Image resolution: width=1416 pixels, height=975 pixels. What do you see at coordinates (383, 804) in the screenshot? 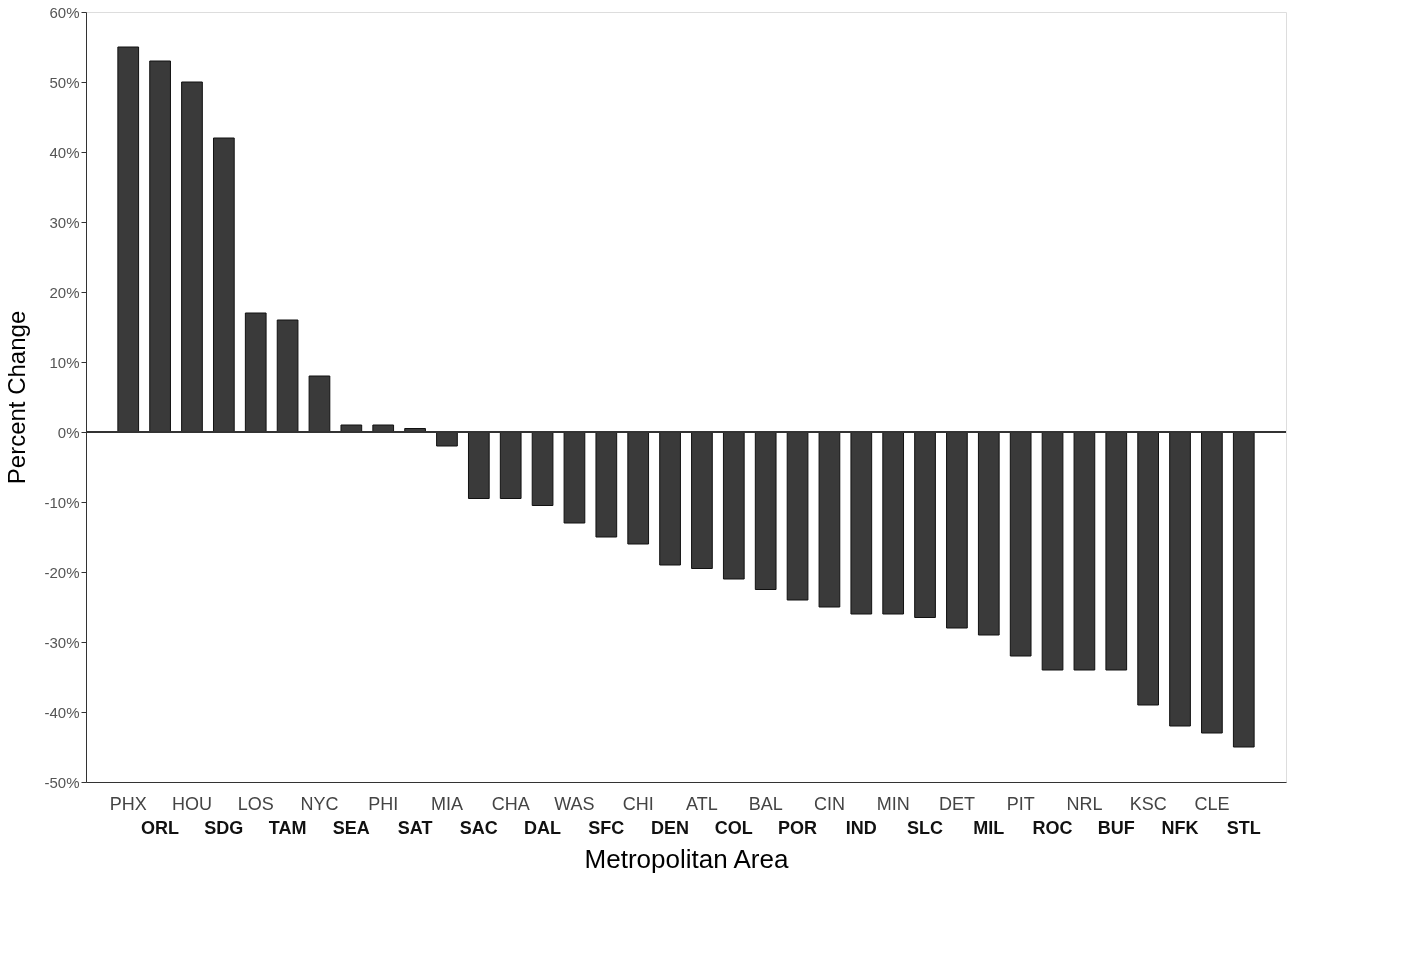
I see `x-tick-label: PHI` at bounding box center [383, 804].